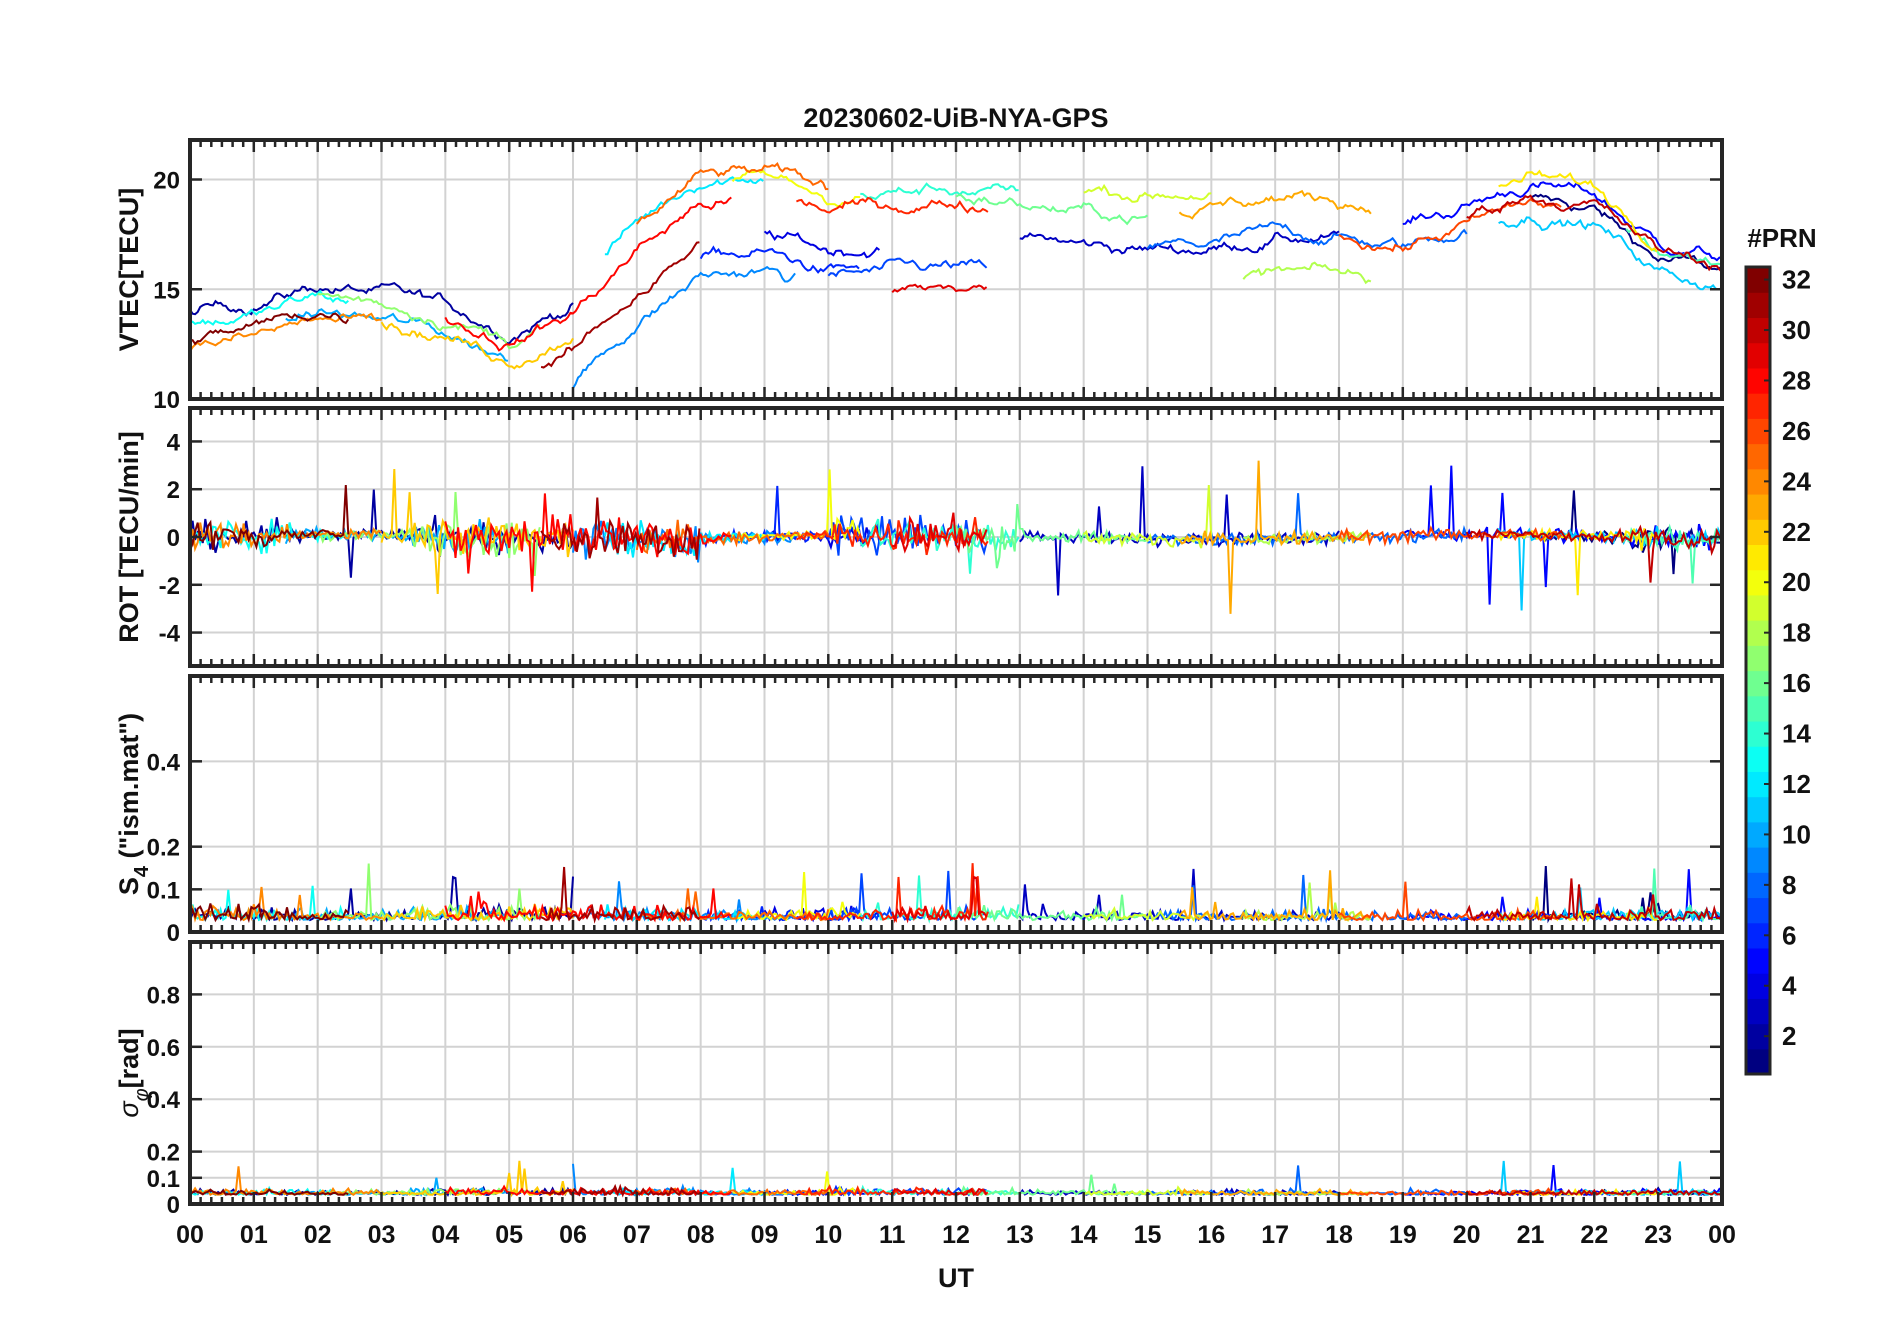 This screenshot has height=1330, width=1902. Describe the element at coordinates (133, 804) in the screenshot. I see `y-axis-label-s4: S4 ("ism.mat")` at that location.